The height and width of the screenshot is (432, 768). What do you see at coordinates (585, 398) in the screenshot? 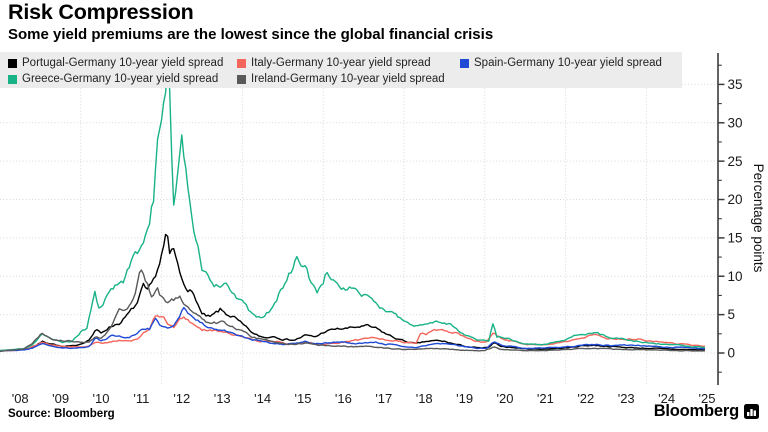
I see `x-tick-label: '22` at bounding box center [585, 398].